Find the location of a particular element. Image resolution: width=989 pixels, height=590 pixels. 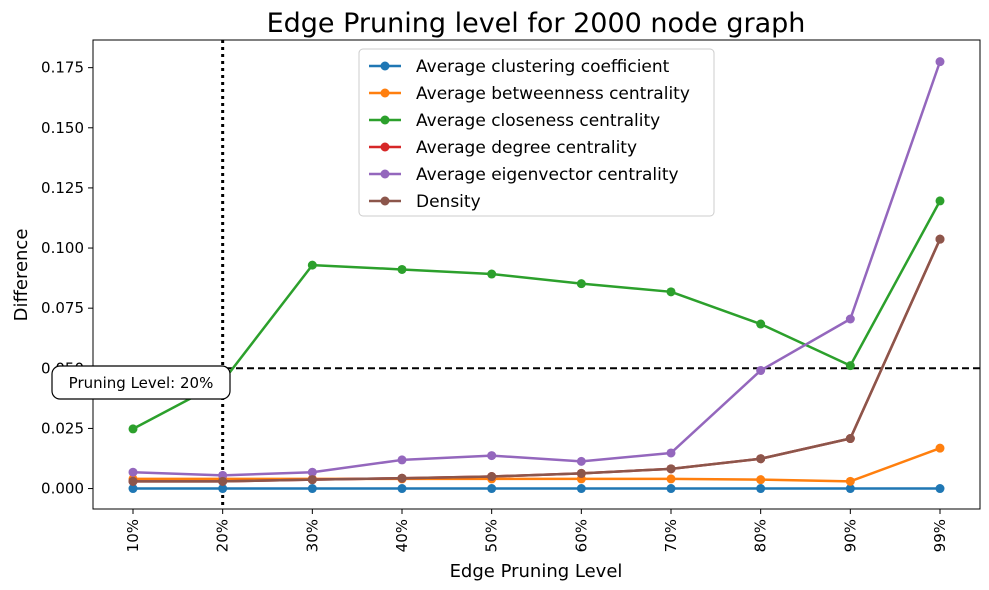

legend-item-4: Average eigenvector centrality is located at coordinates (524, 175).